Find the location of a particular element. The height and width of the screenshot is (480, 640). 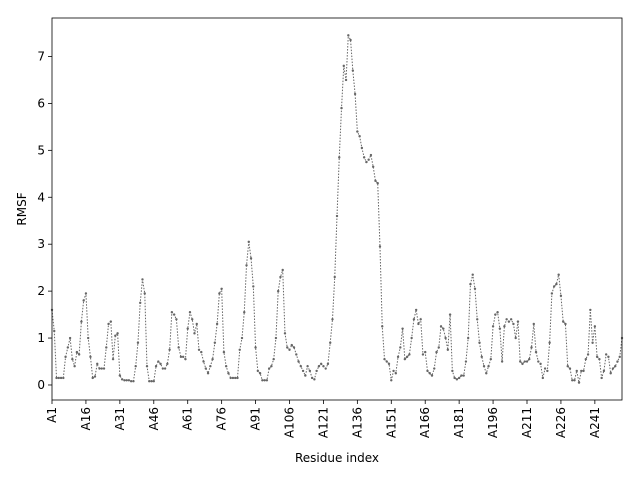

y-tick-label: 4 is located at coordinates (41, 197).